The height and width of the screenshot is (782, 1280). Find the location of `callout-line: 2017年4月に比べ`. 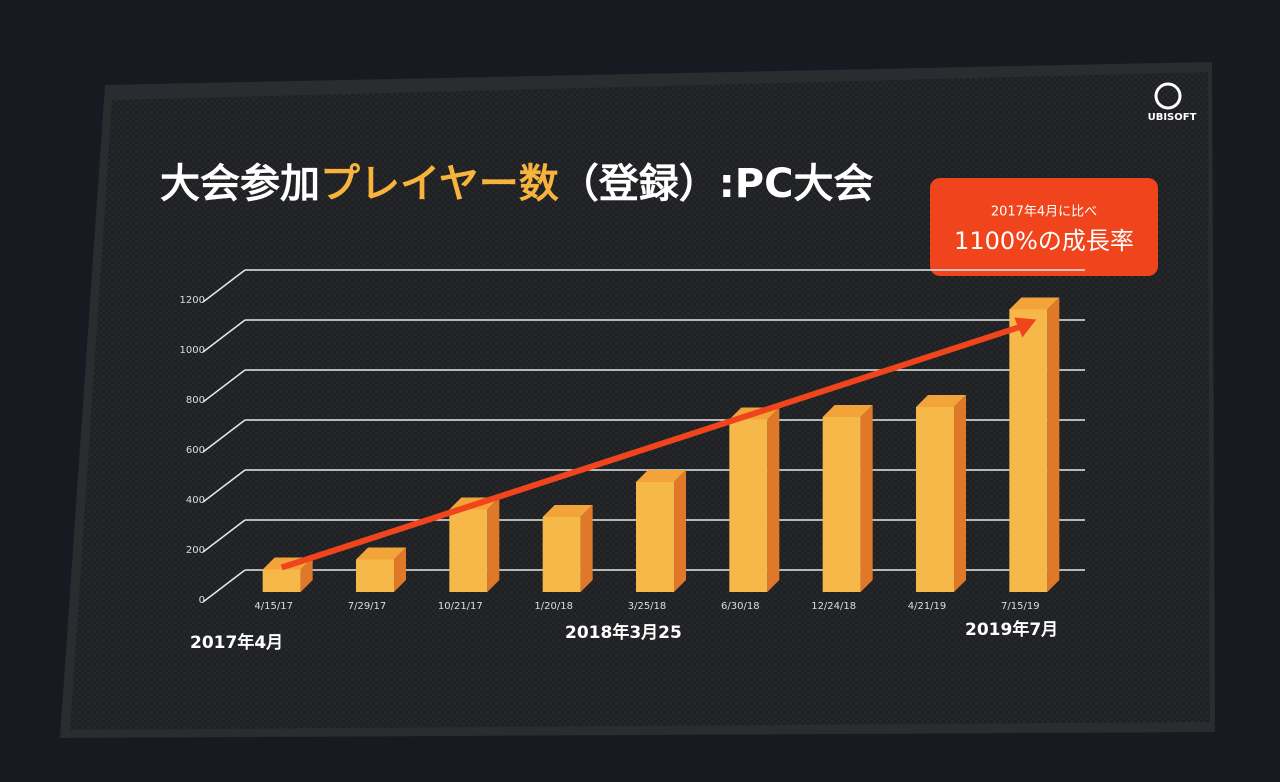

callout-line: 2017年4月に比べ is located at coordinates (1044, 212).